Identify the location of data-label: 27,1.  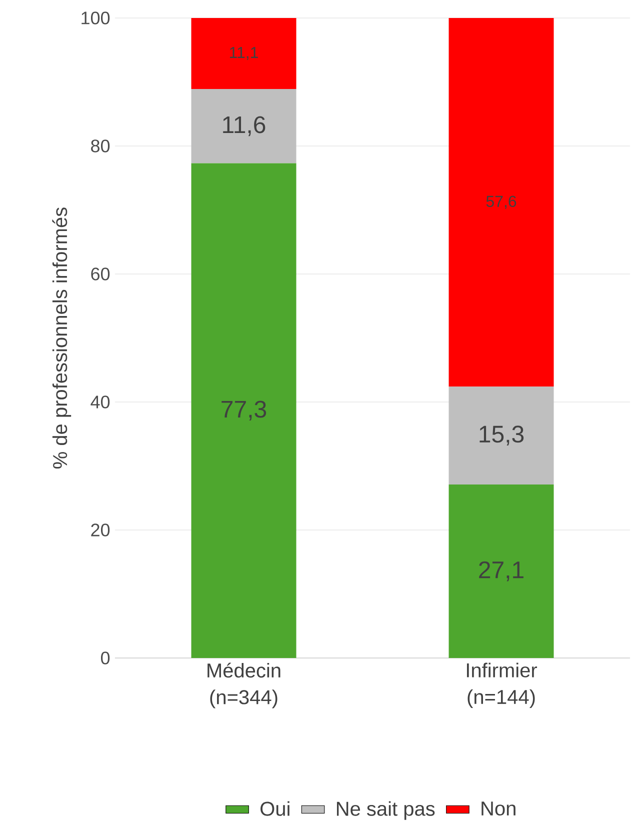
(501, 571).